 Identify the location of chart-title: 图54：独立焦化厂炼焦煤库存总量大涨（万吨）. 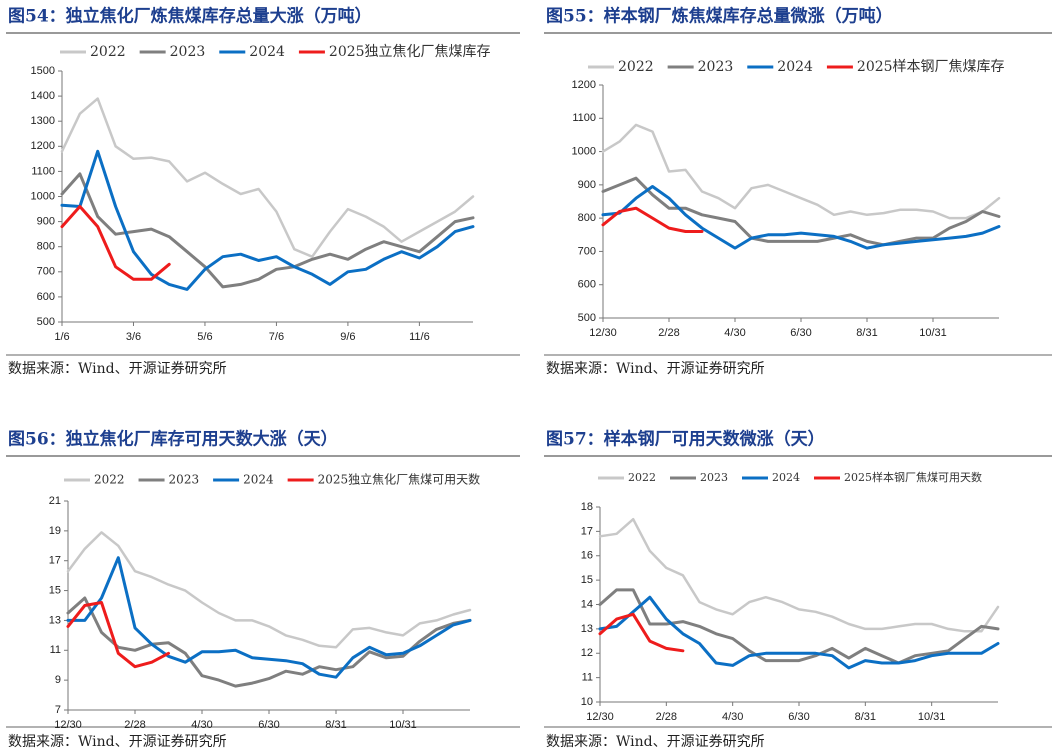
(190, 16).